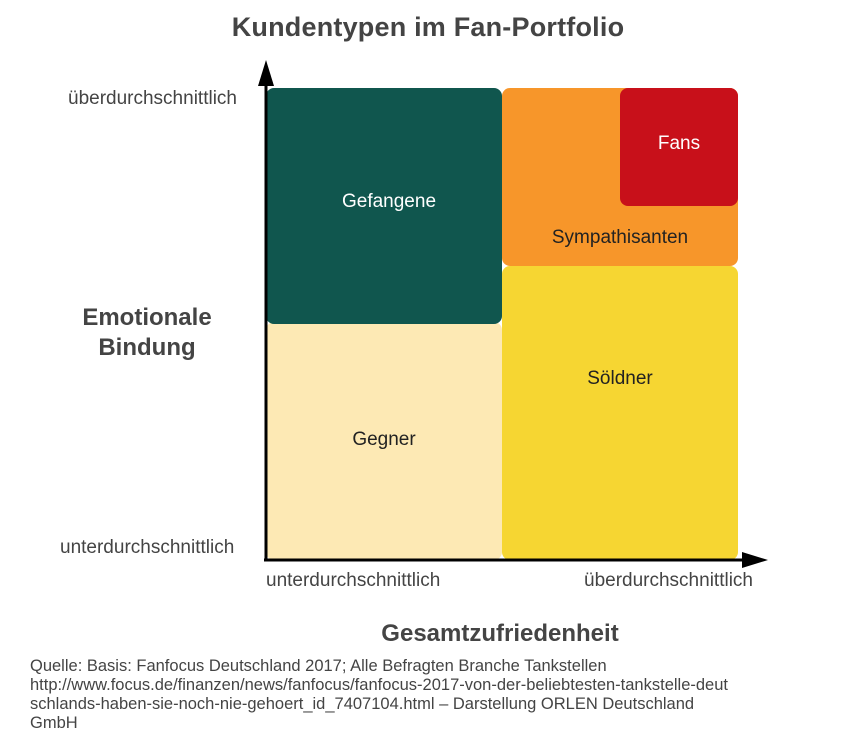 The height and width of the screenshot is (738, 856). What do you see at coordinates (54, 723) in the screenshot?
I see `source-line-4: GmbH` at bounding box center [54, 723].